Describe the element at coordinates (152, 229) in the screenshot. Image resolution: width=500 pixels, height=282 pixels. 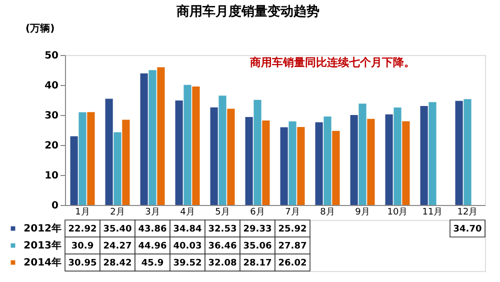
I see `data-label: 43.86` at that location.